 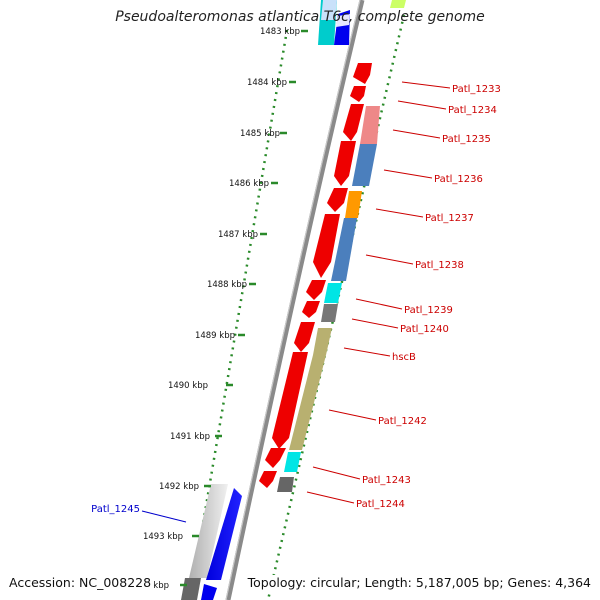 I want to click on gene-label: Patl_1234, so click(x=472, y=110).